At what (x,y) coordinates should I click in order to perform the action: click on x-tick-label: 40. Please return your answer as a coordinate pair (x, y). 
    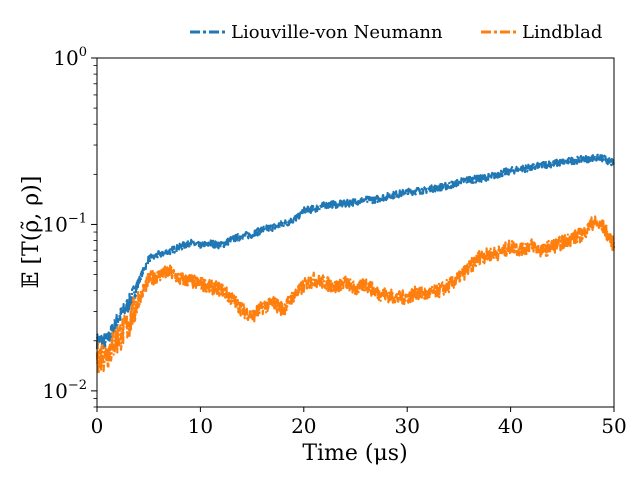
    Looking at the image, I should click on (510, 426).